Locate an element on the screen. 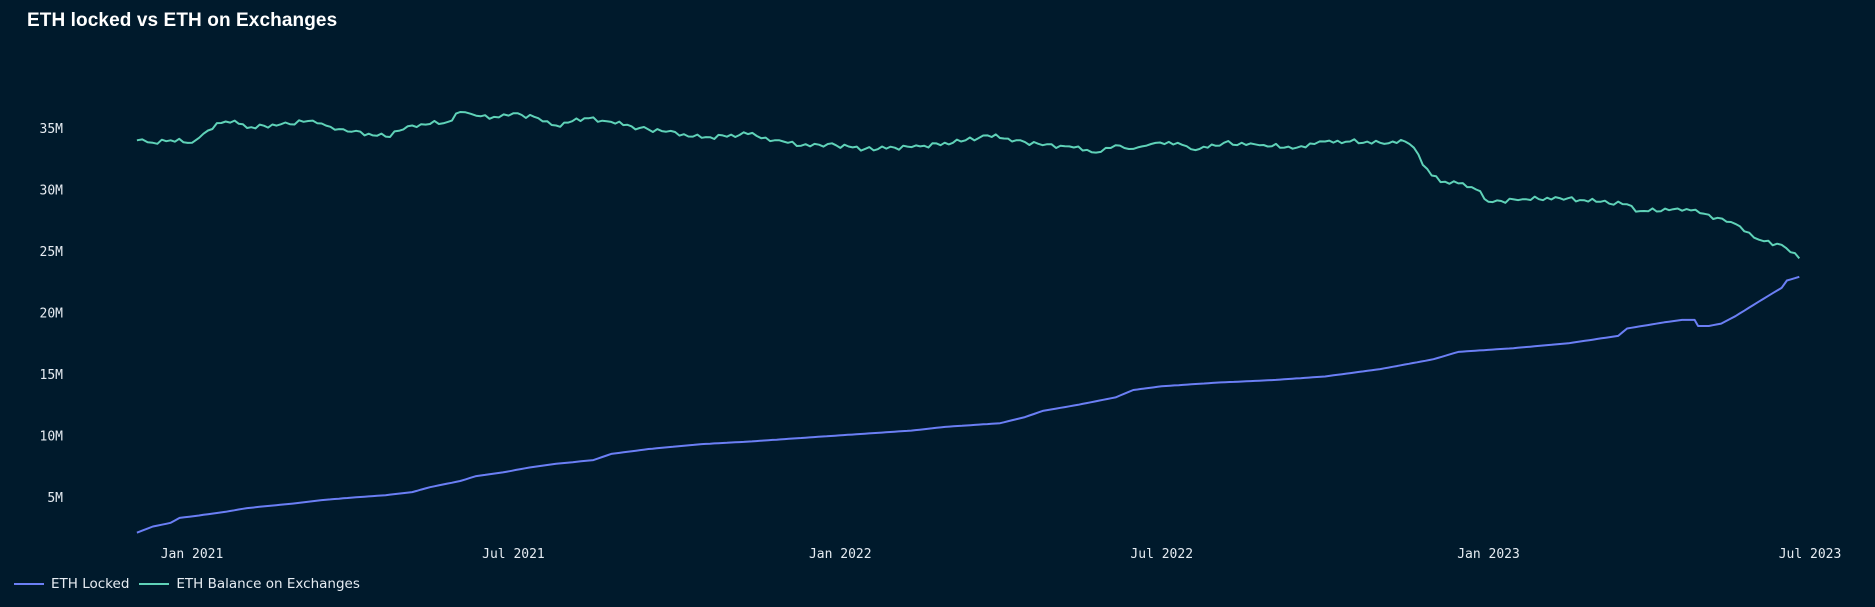 This screenshot has height=607, width=1875. y-axis-ticks: 5M 10M 15M 20M 25M 30M 35M is located at coordinates (52, 314).